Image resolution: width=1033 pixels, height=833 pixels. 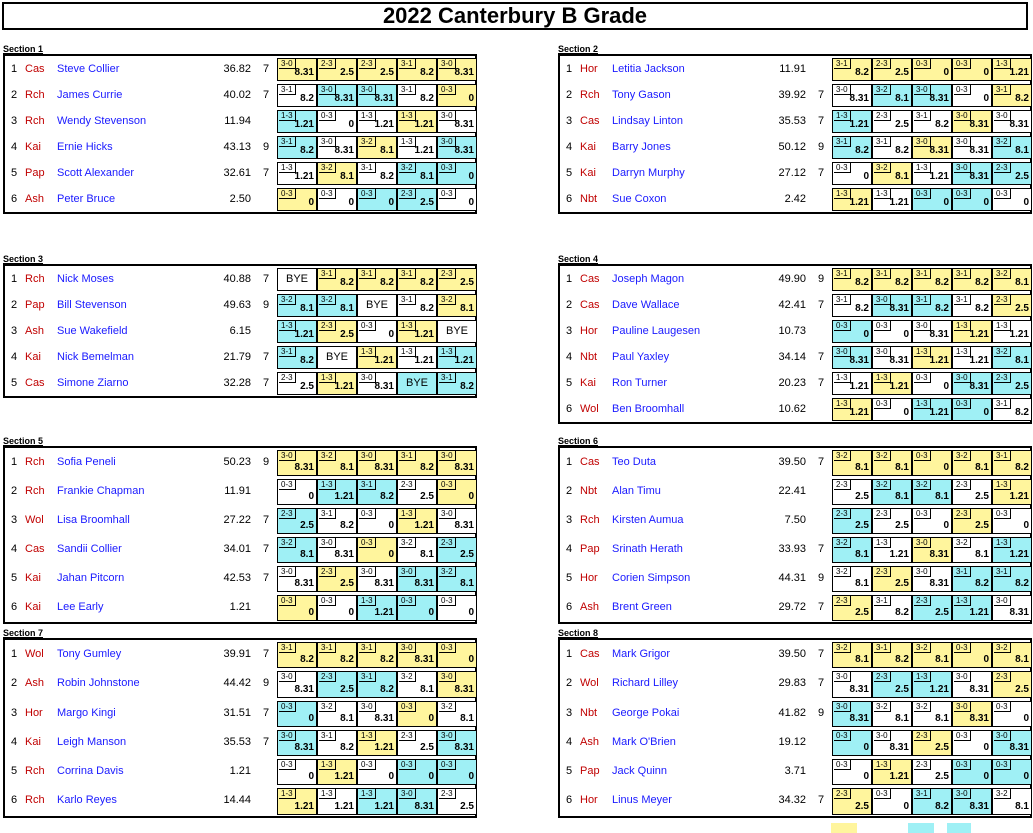 What do you see at coordinates (792, 69) in the screenshot?
I see `player-average: 11.91` at bounding box center [792, 69].